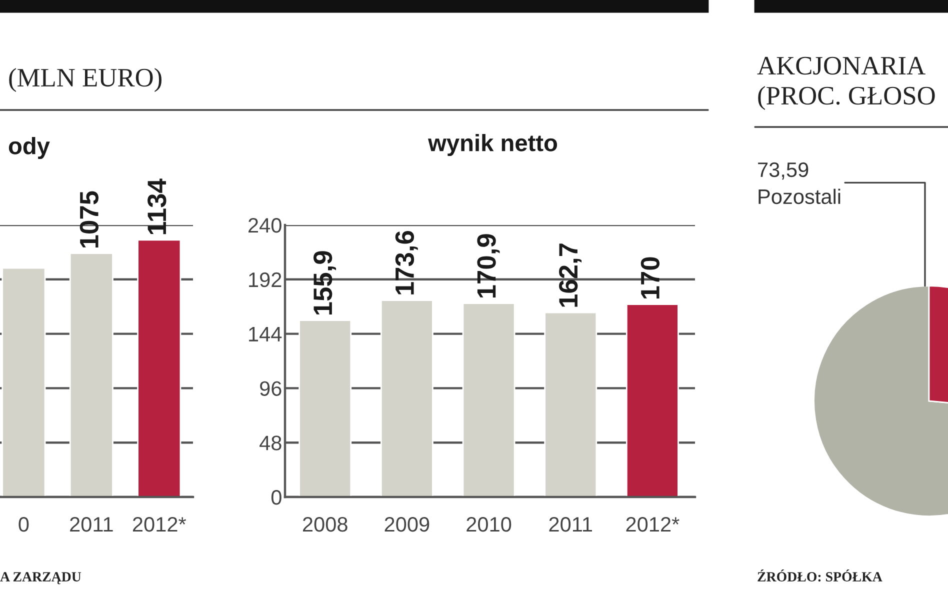 This screenshot has height=593, width=948. What do you see at coordinates (265, 225) in the screenshot?
I see `y-tick-label: 240` at bounding box center [265, 225].